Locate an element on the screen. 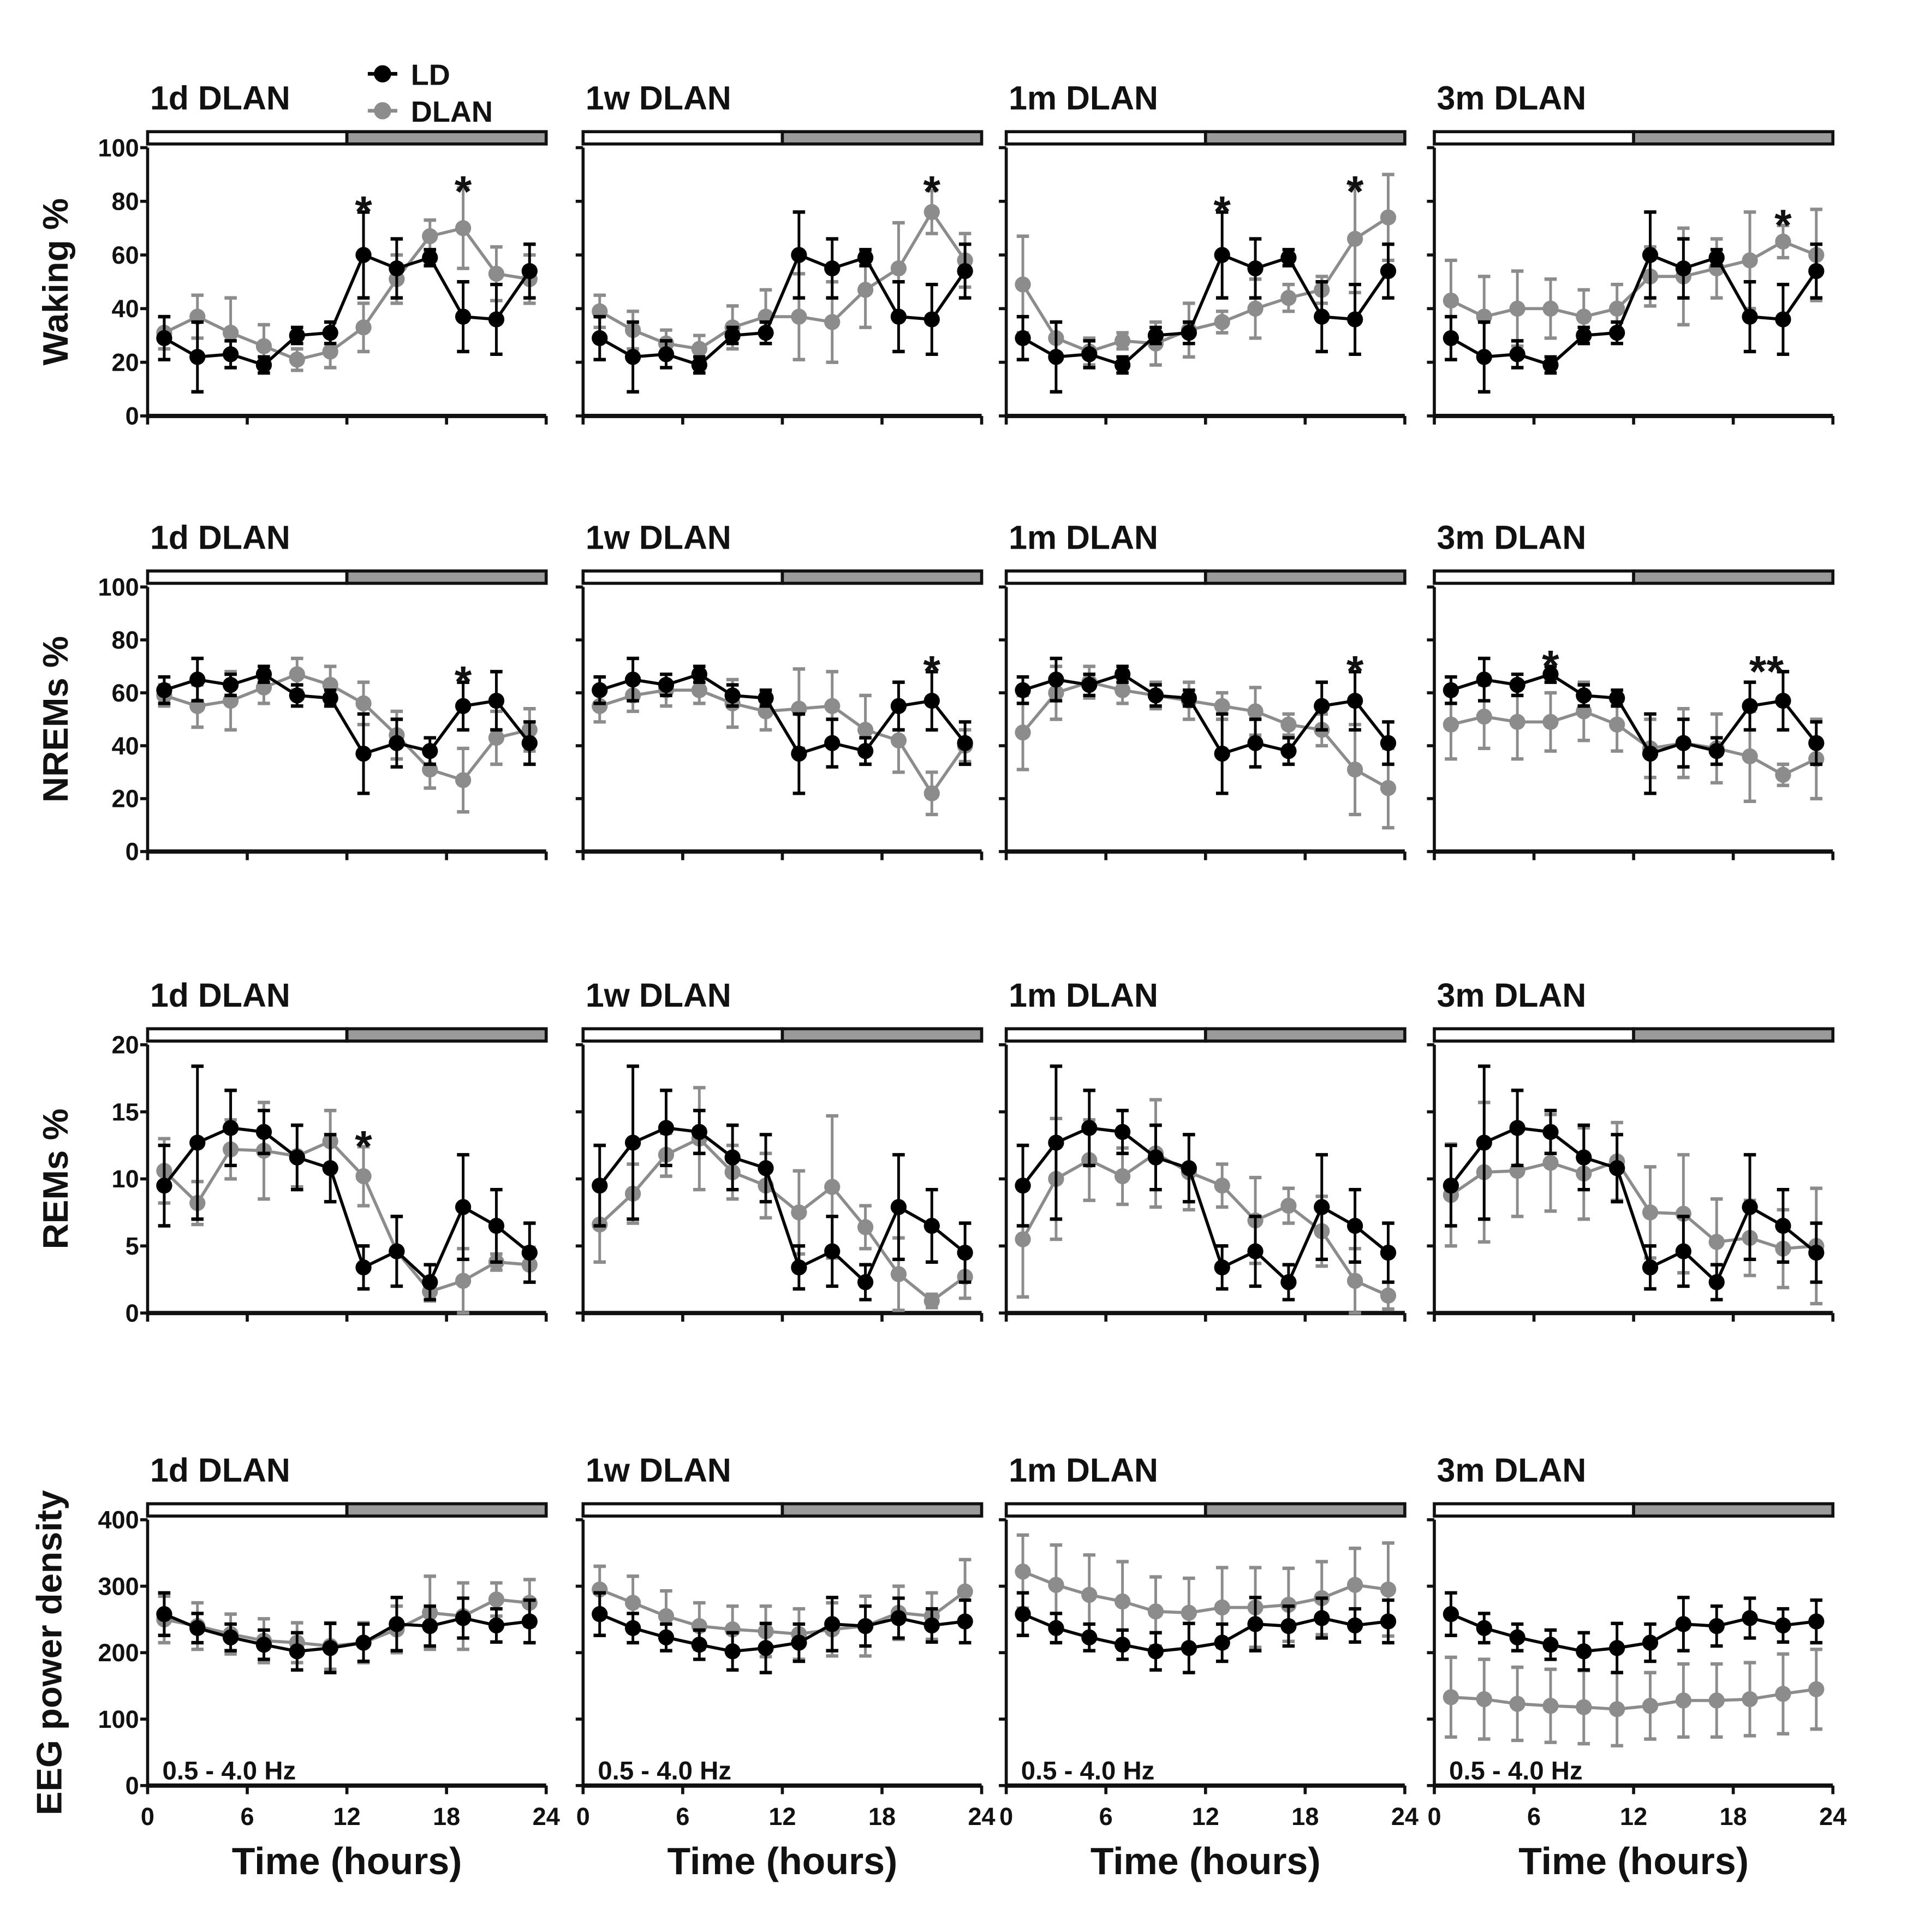 The height and width of the screenshot is (1932, 1919). legend-marker-ld is located at coordinates (383, 74).